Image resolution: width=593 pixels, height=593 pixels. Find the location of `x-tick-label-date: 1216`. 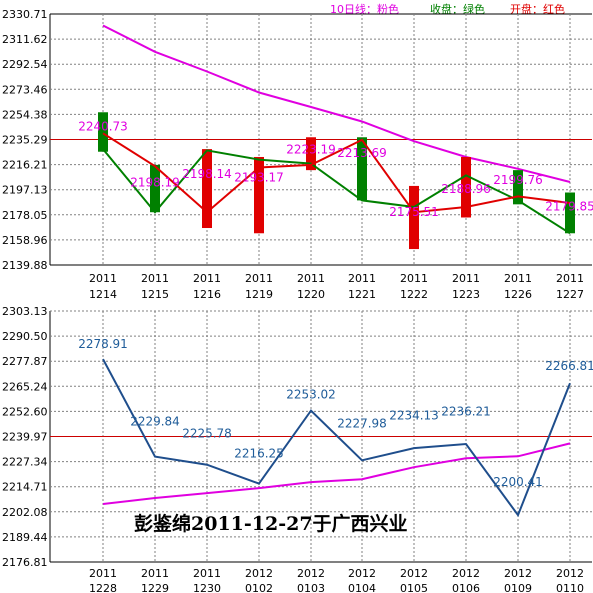

x-tick-label-date: 1216 is located at coordinates (207, 294).